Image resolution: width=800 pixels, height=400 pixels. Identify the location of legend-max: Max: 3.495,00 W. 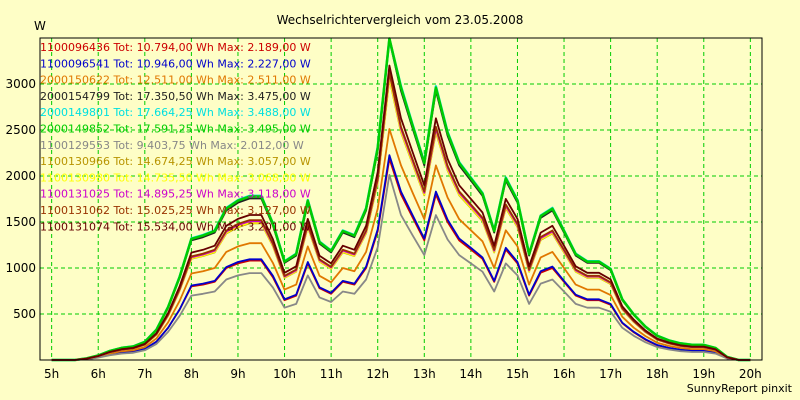
(263, 129).